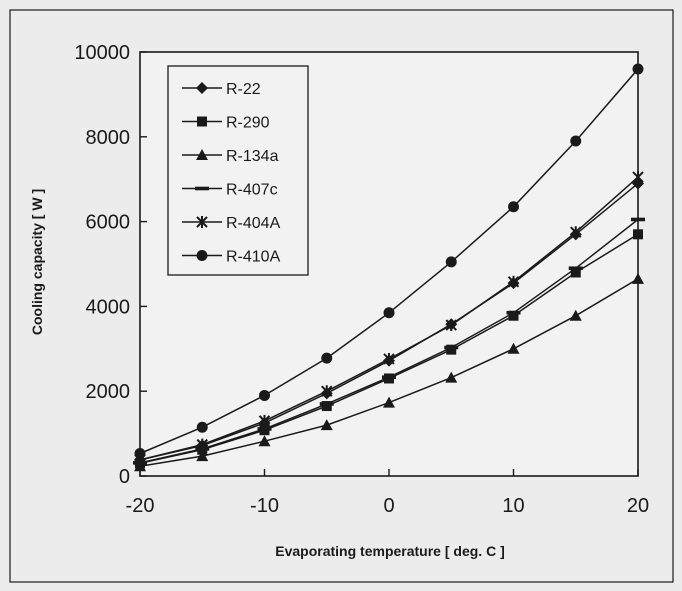  What do you see at coordinates (253, 223) in the screenshot?
I see `legend-label: R-404A` at bounding box center [253, 223].